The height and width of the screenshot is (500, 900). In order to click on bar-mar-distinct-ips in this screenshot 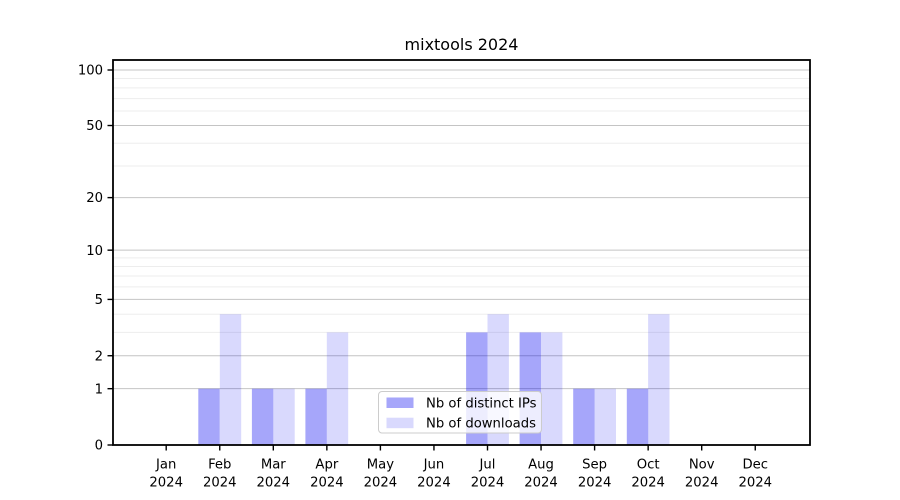, I will do `click(262, 416)`.